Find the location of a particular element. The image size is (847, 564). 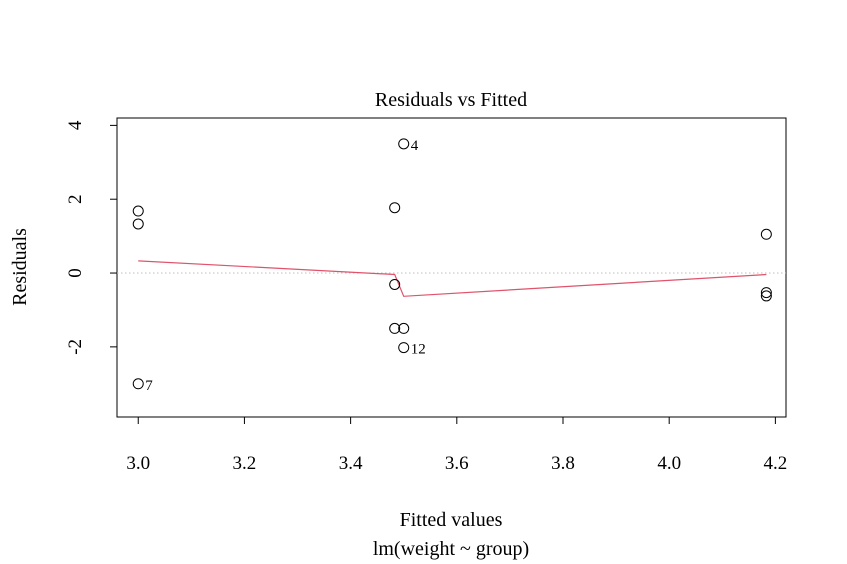

x-axis: 3.0 3.2 3.4 3.6 3.8 4.0 4.2 is located at coordinates (457, 445).